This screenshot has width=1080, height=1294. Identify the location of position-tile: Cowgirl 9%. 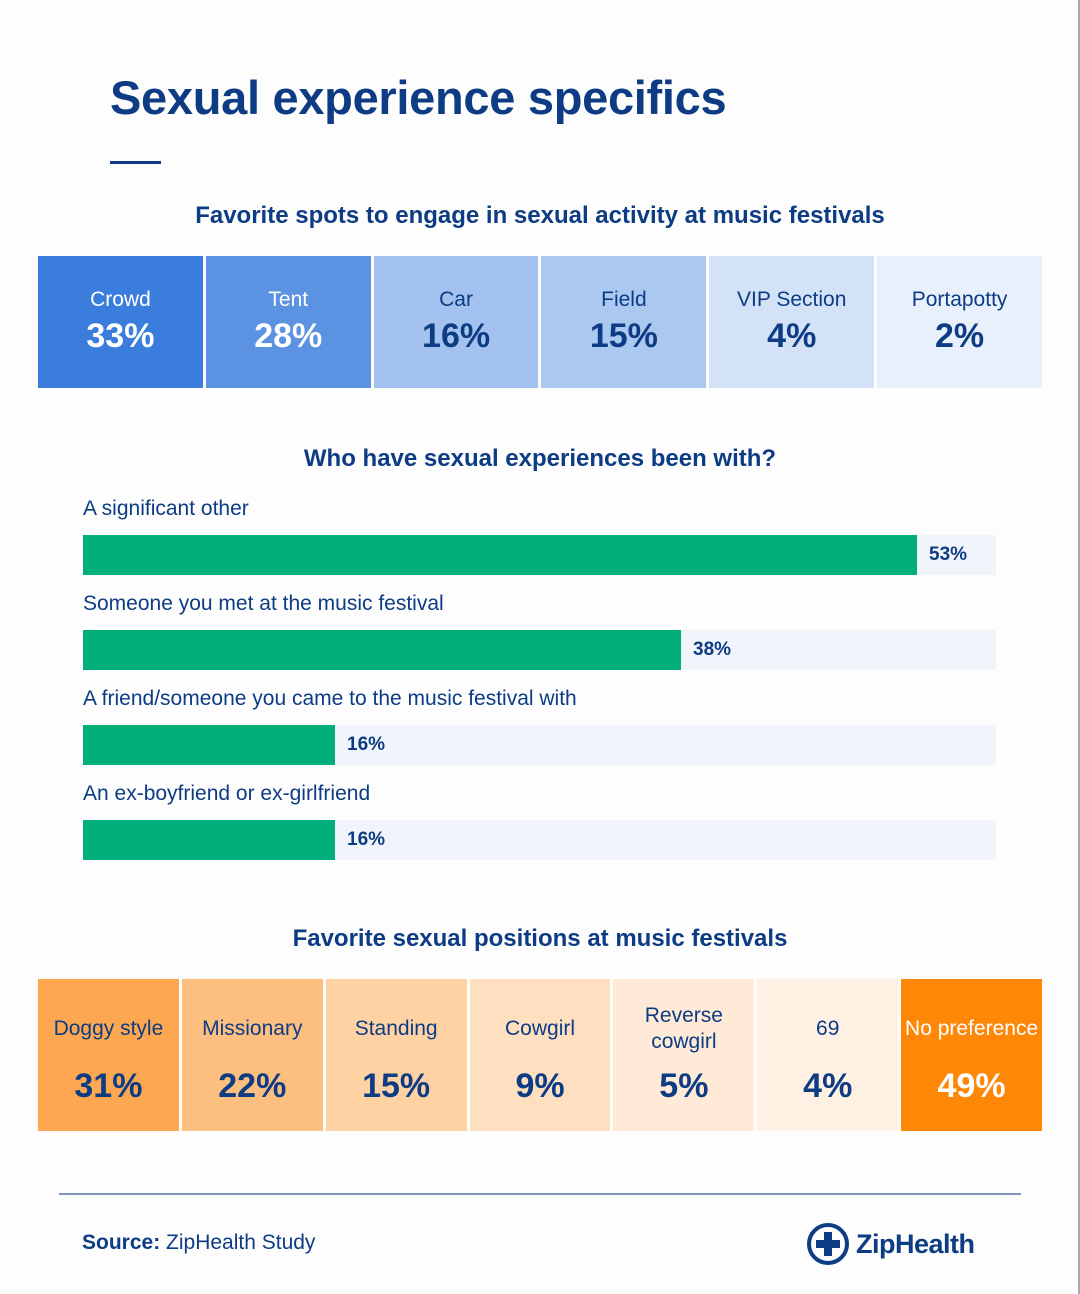
(540, 1055).